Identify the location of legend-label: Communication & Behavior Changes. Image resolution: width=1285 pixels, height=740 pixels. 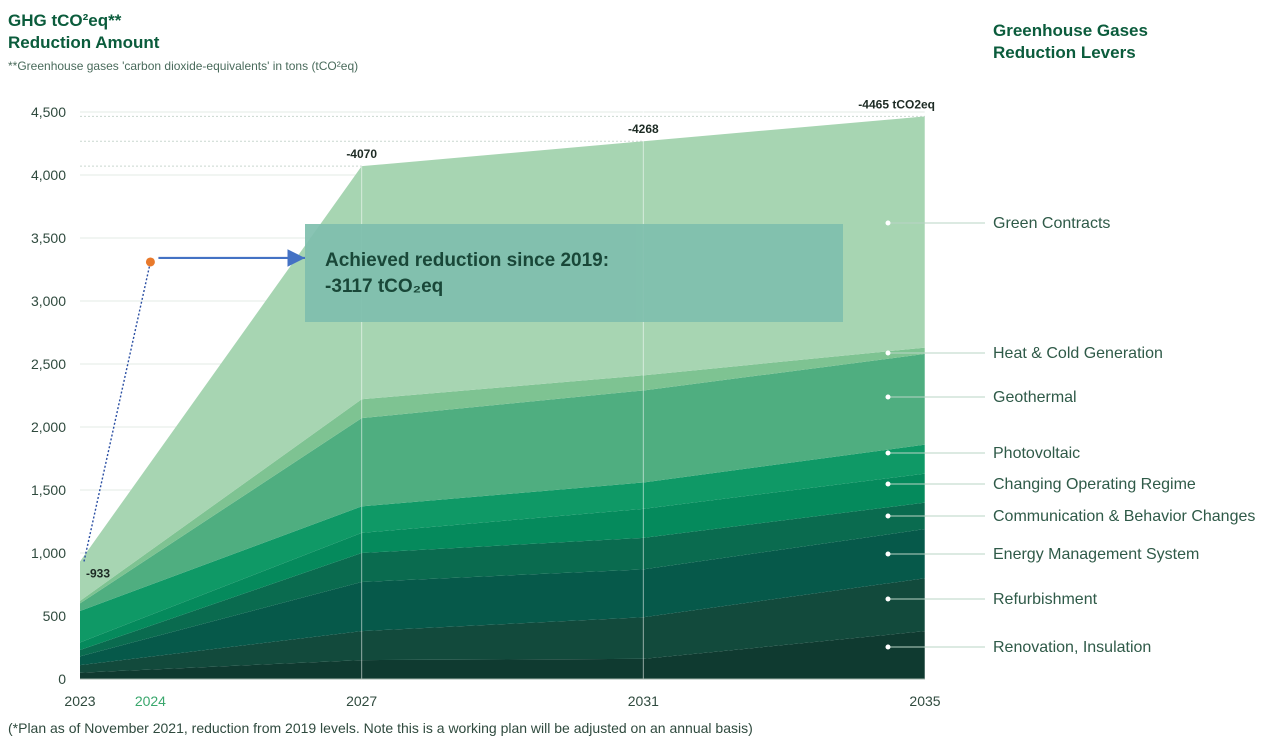
(1124, 516).